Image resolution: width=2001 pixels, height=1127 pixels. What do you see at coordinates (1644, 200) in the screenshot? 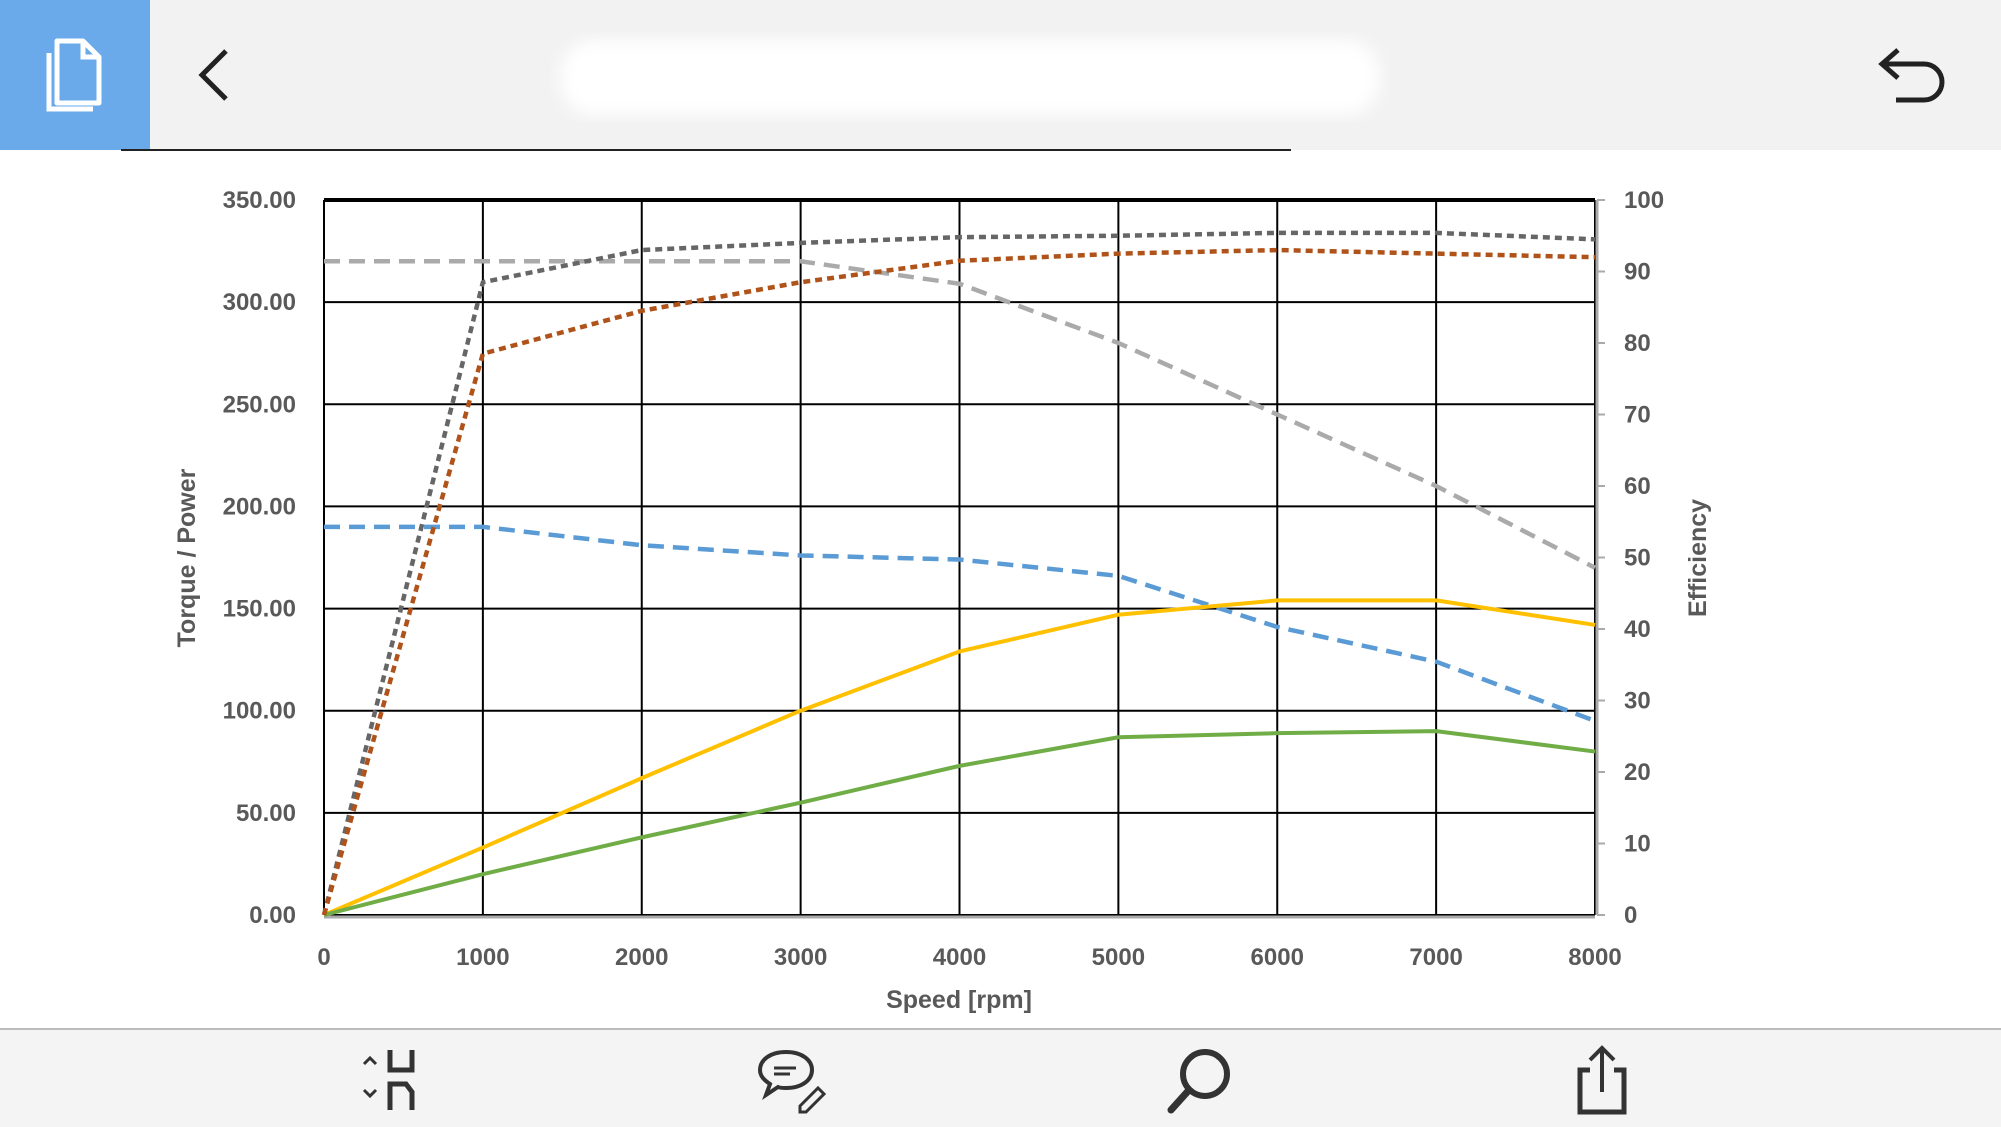
I see `y2-tick-label: 100` at bounding box center [1644, 200].